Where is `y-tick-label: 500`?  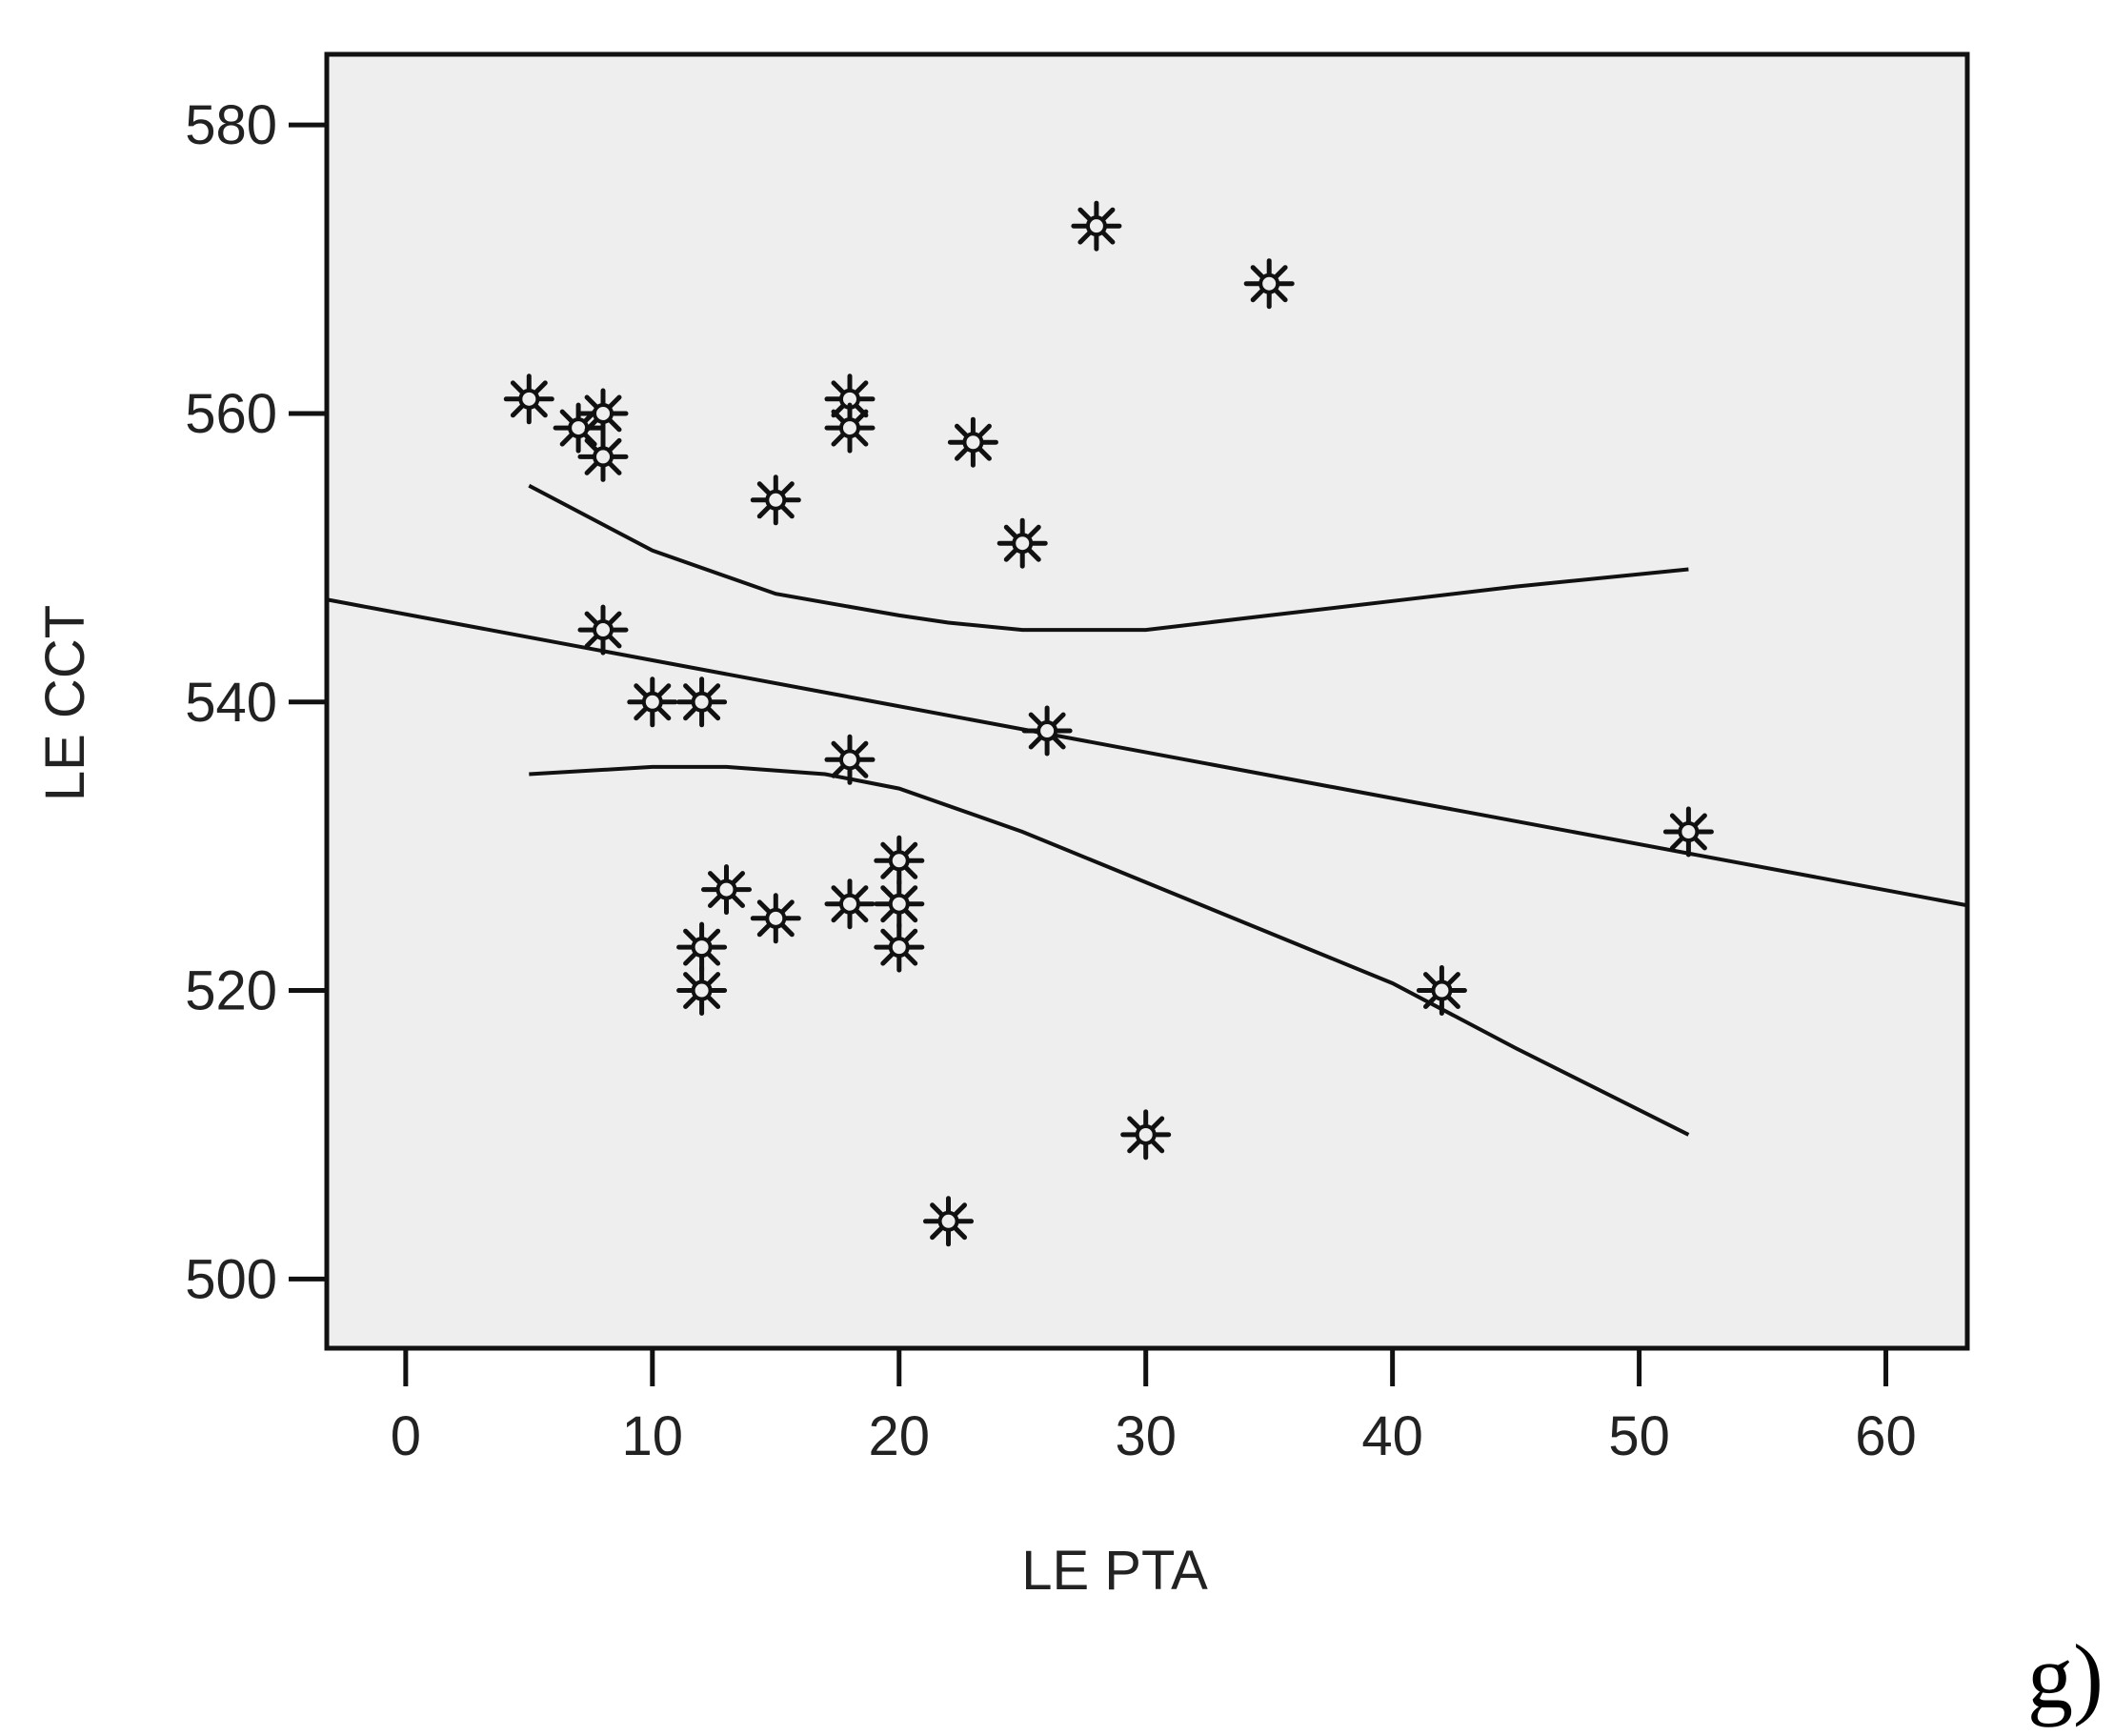 y-tick-label: 500 is located at coordinates (231, 1279).